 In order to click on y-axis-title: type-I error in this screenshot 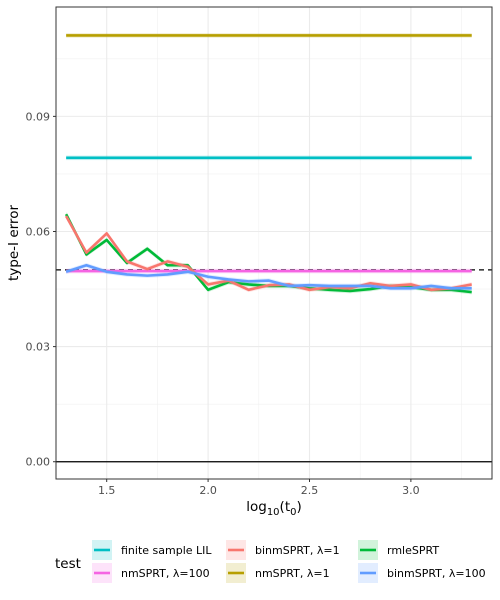, I will do `click(14, 243)`.